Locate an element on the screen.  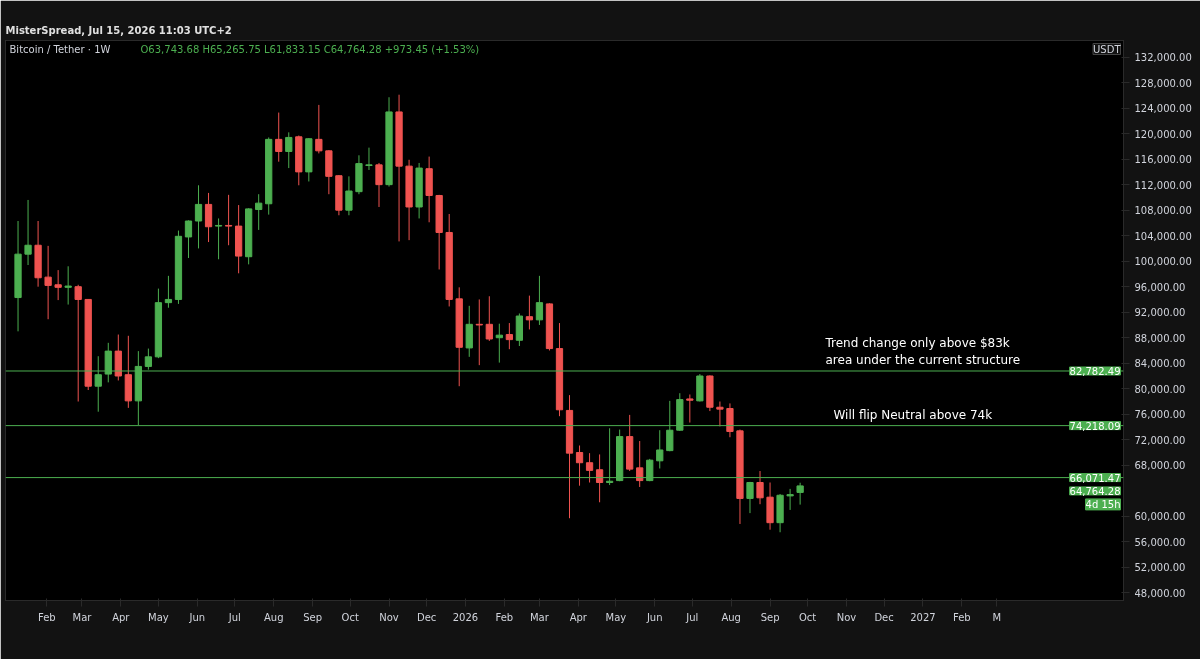
y-tick-label: 68,000.00 is located at coordinates (1160, 466).